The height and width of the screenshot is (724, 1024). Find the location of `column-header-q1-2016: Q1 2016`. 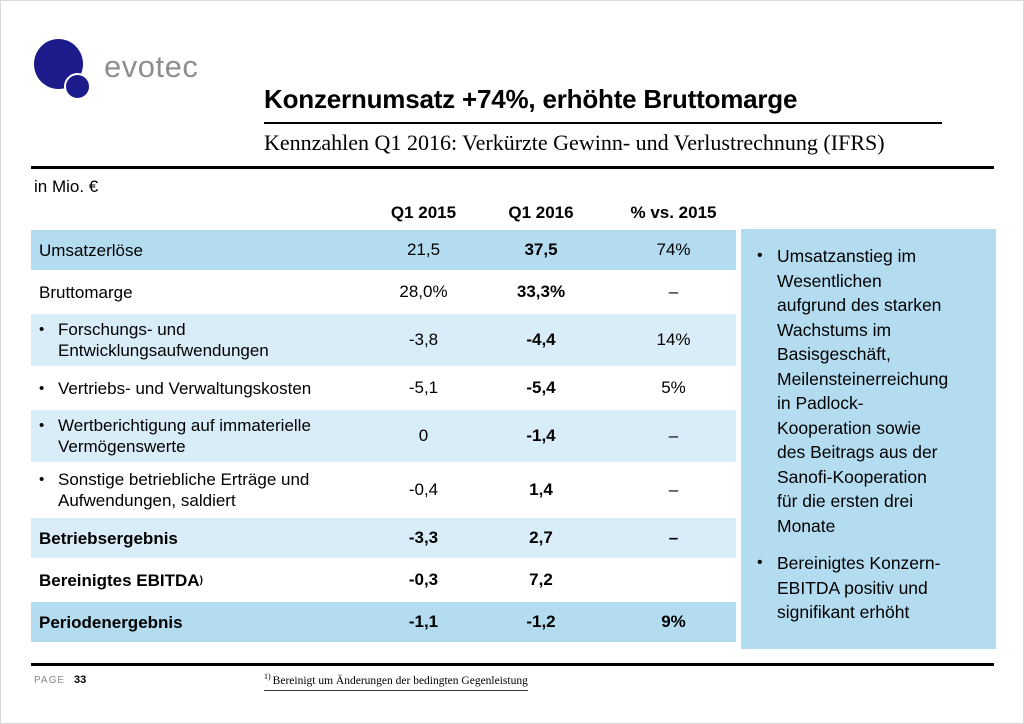

column-header-q1-2016: Q1 2016 is located at coordinates (541, 212).